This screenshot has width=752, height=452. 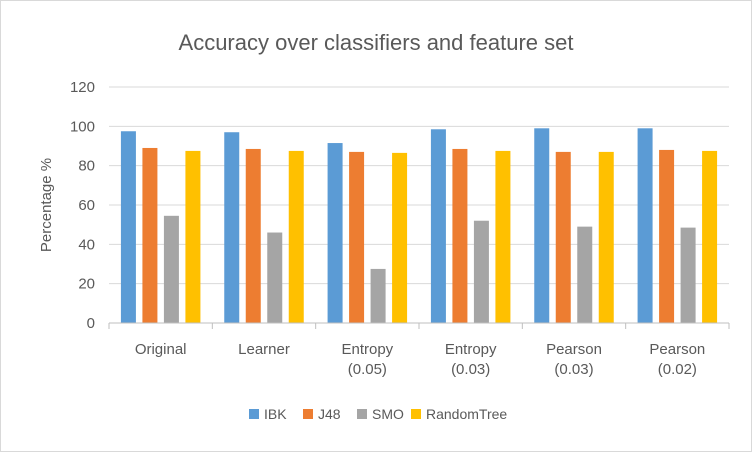 I want to click on y-tick-label: 40, so click(x=86, y=244).